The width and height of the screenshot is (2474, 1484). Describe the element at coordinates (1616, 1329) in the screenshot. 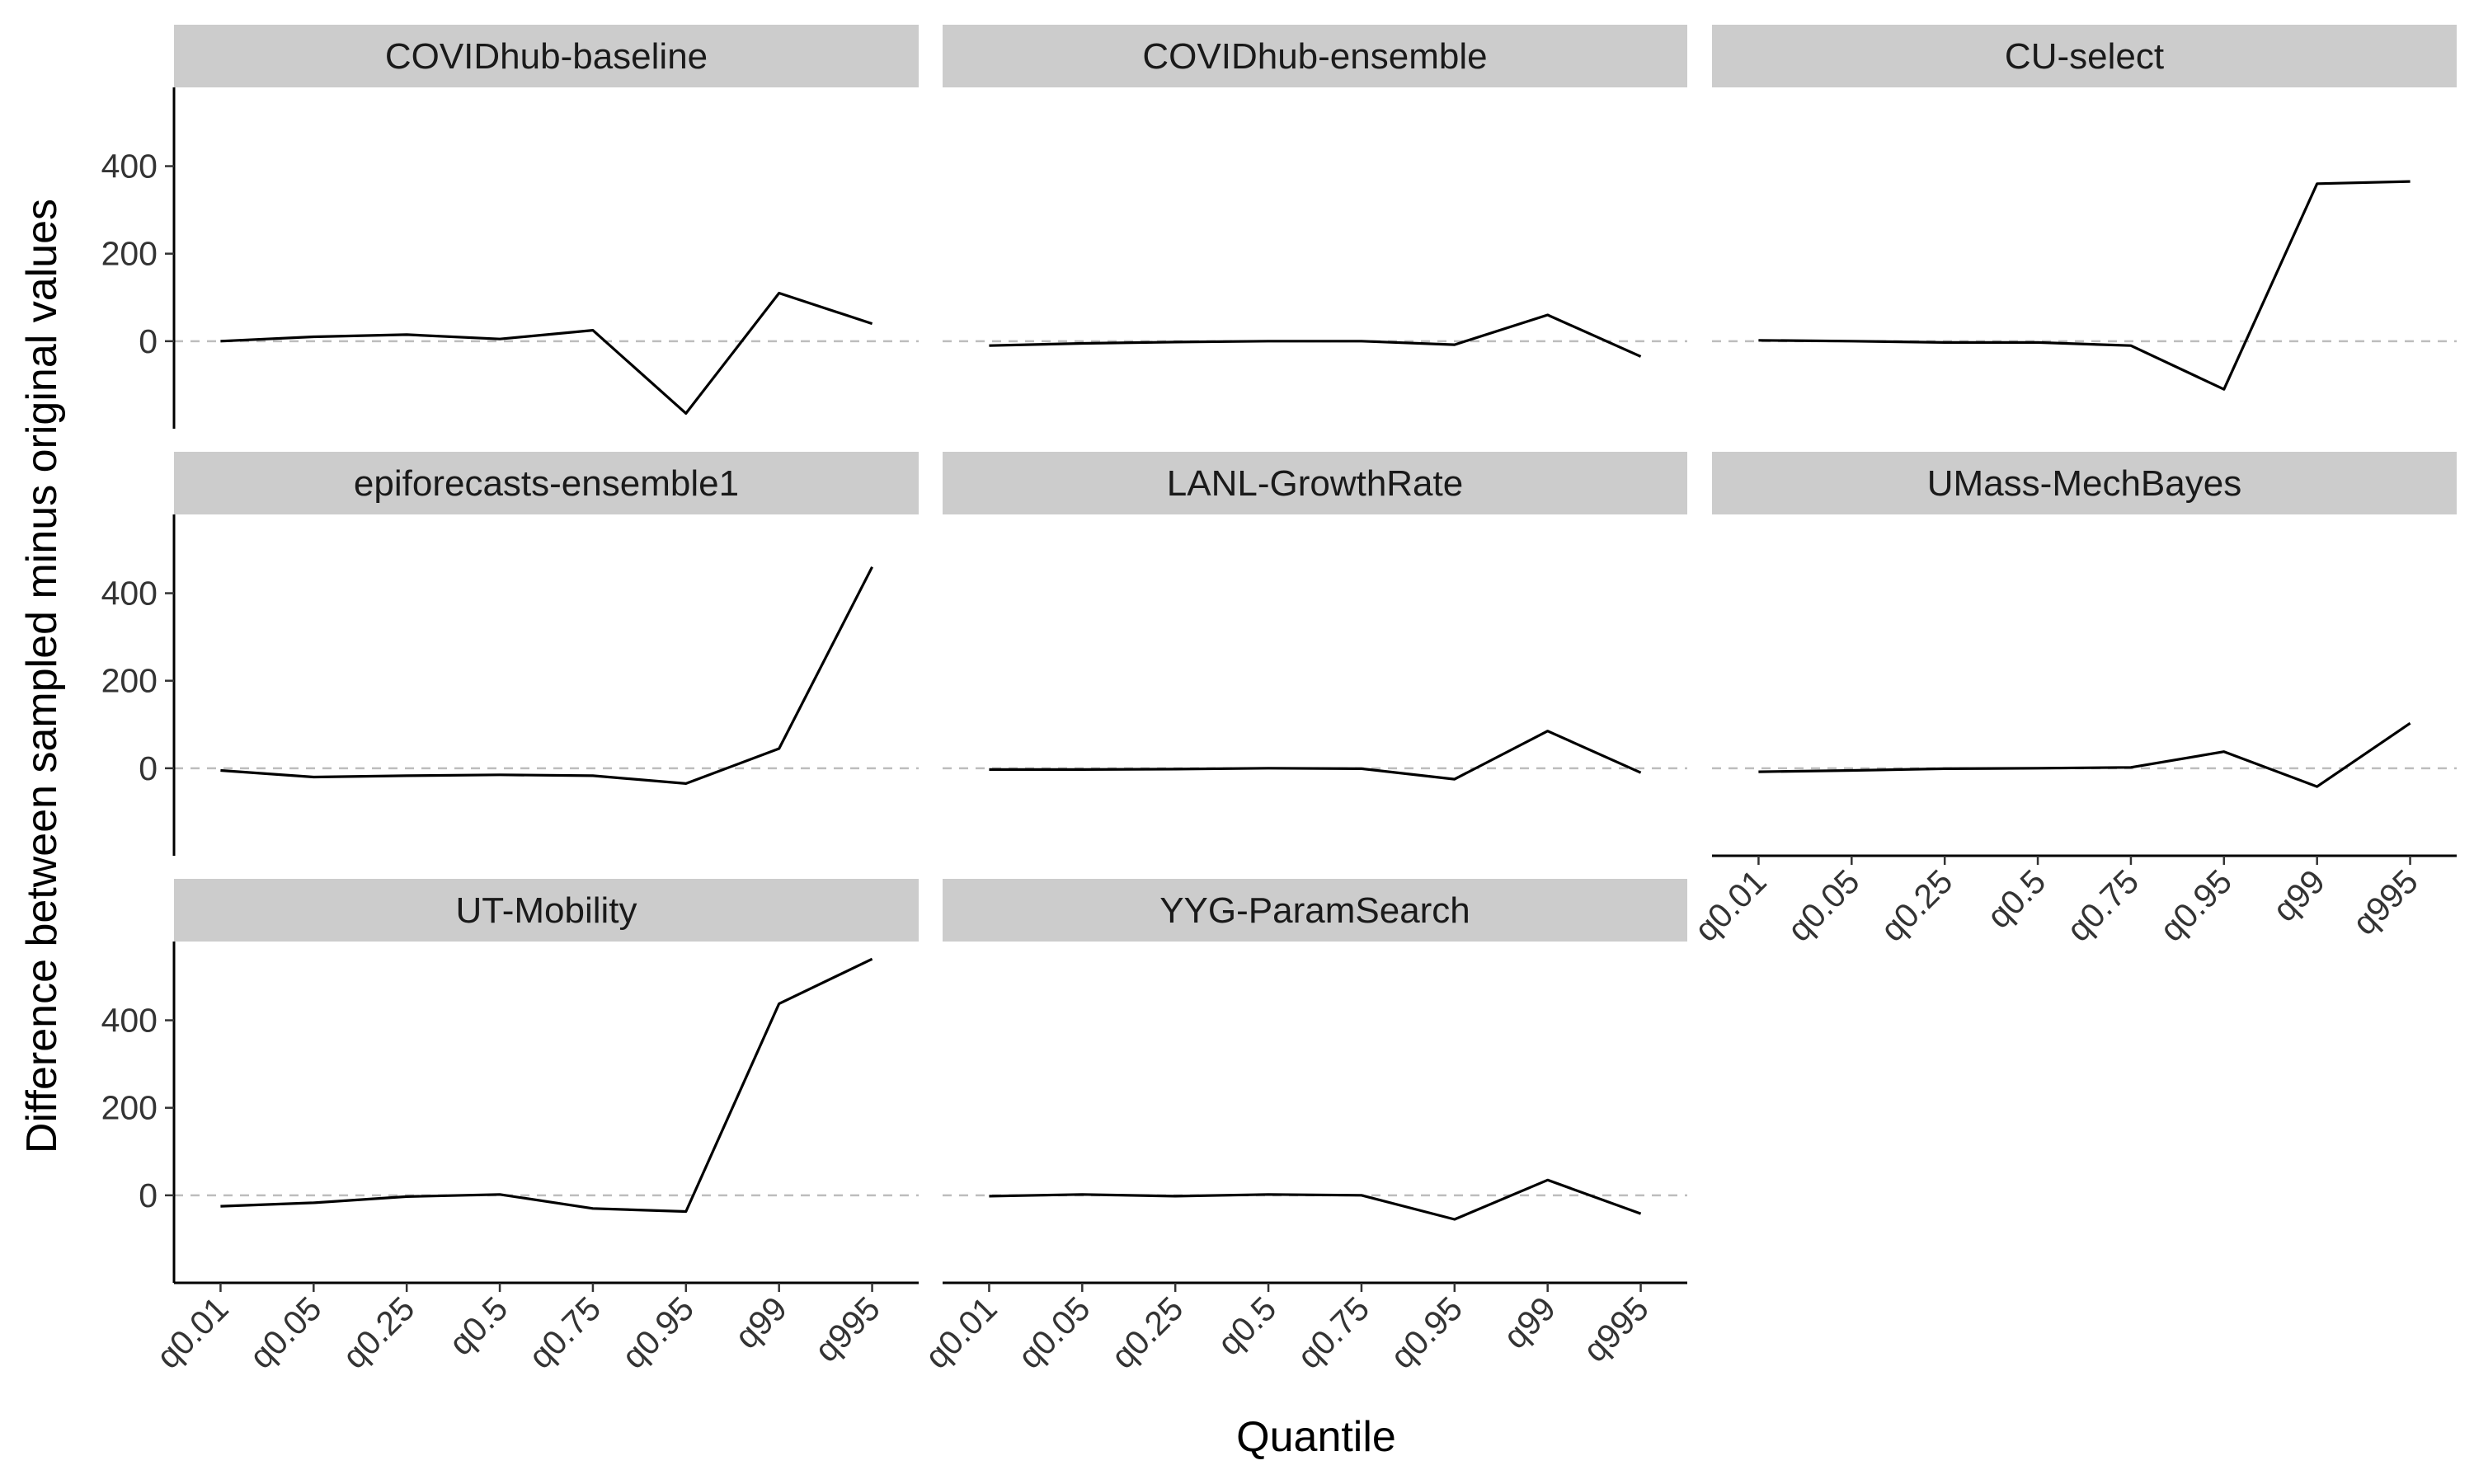

I see `panel-yyg-paramsearch-x-tick-label-q995: q995` at that location.